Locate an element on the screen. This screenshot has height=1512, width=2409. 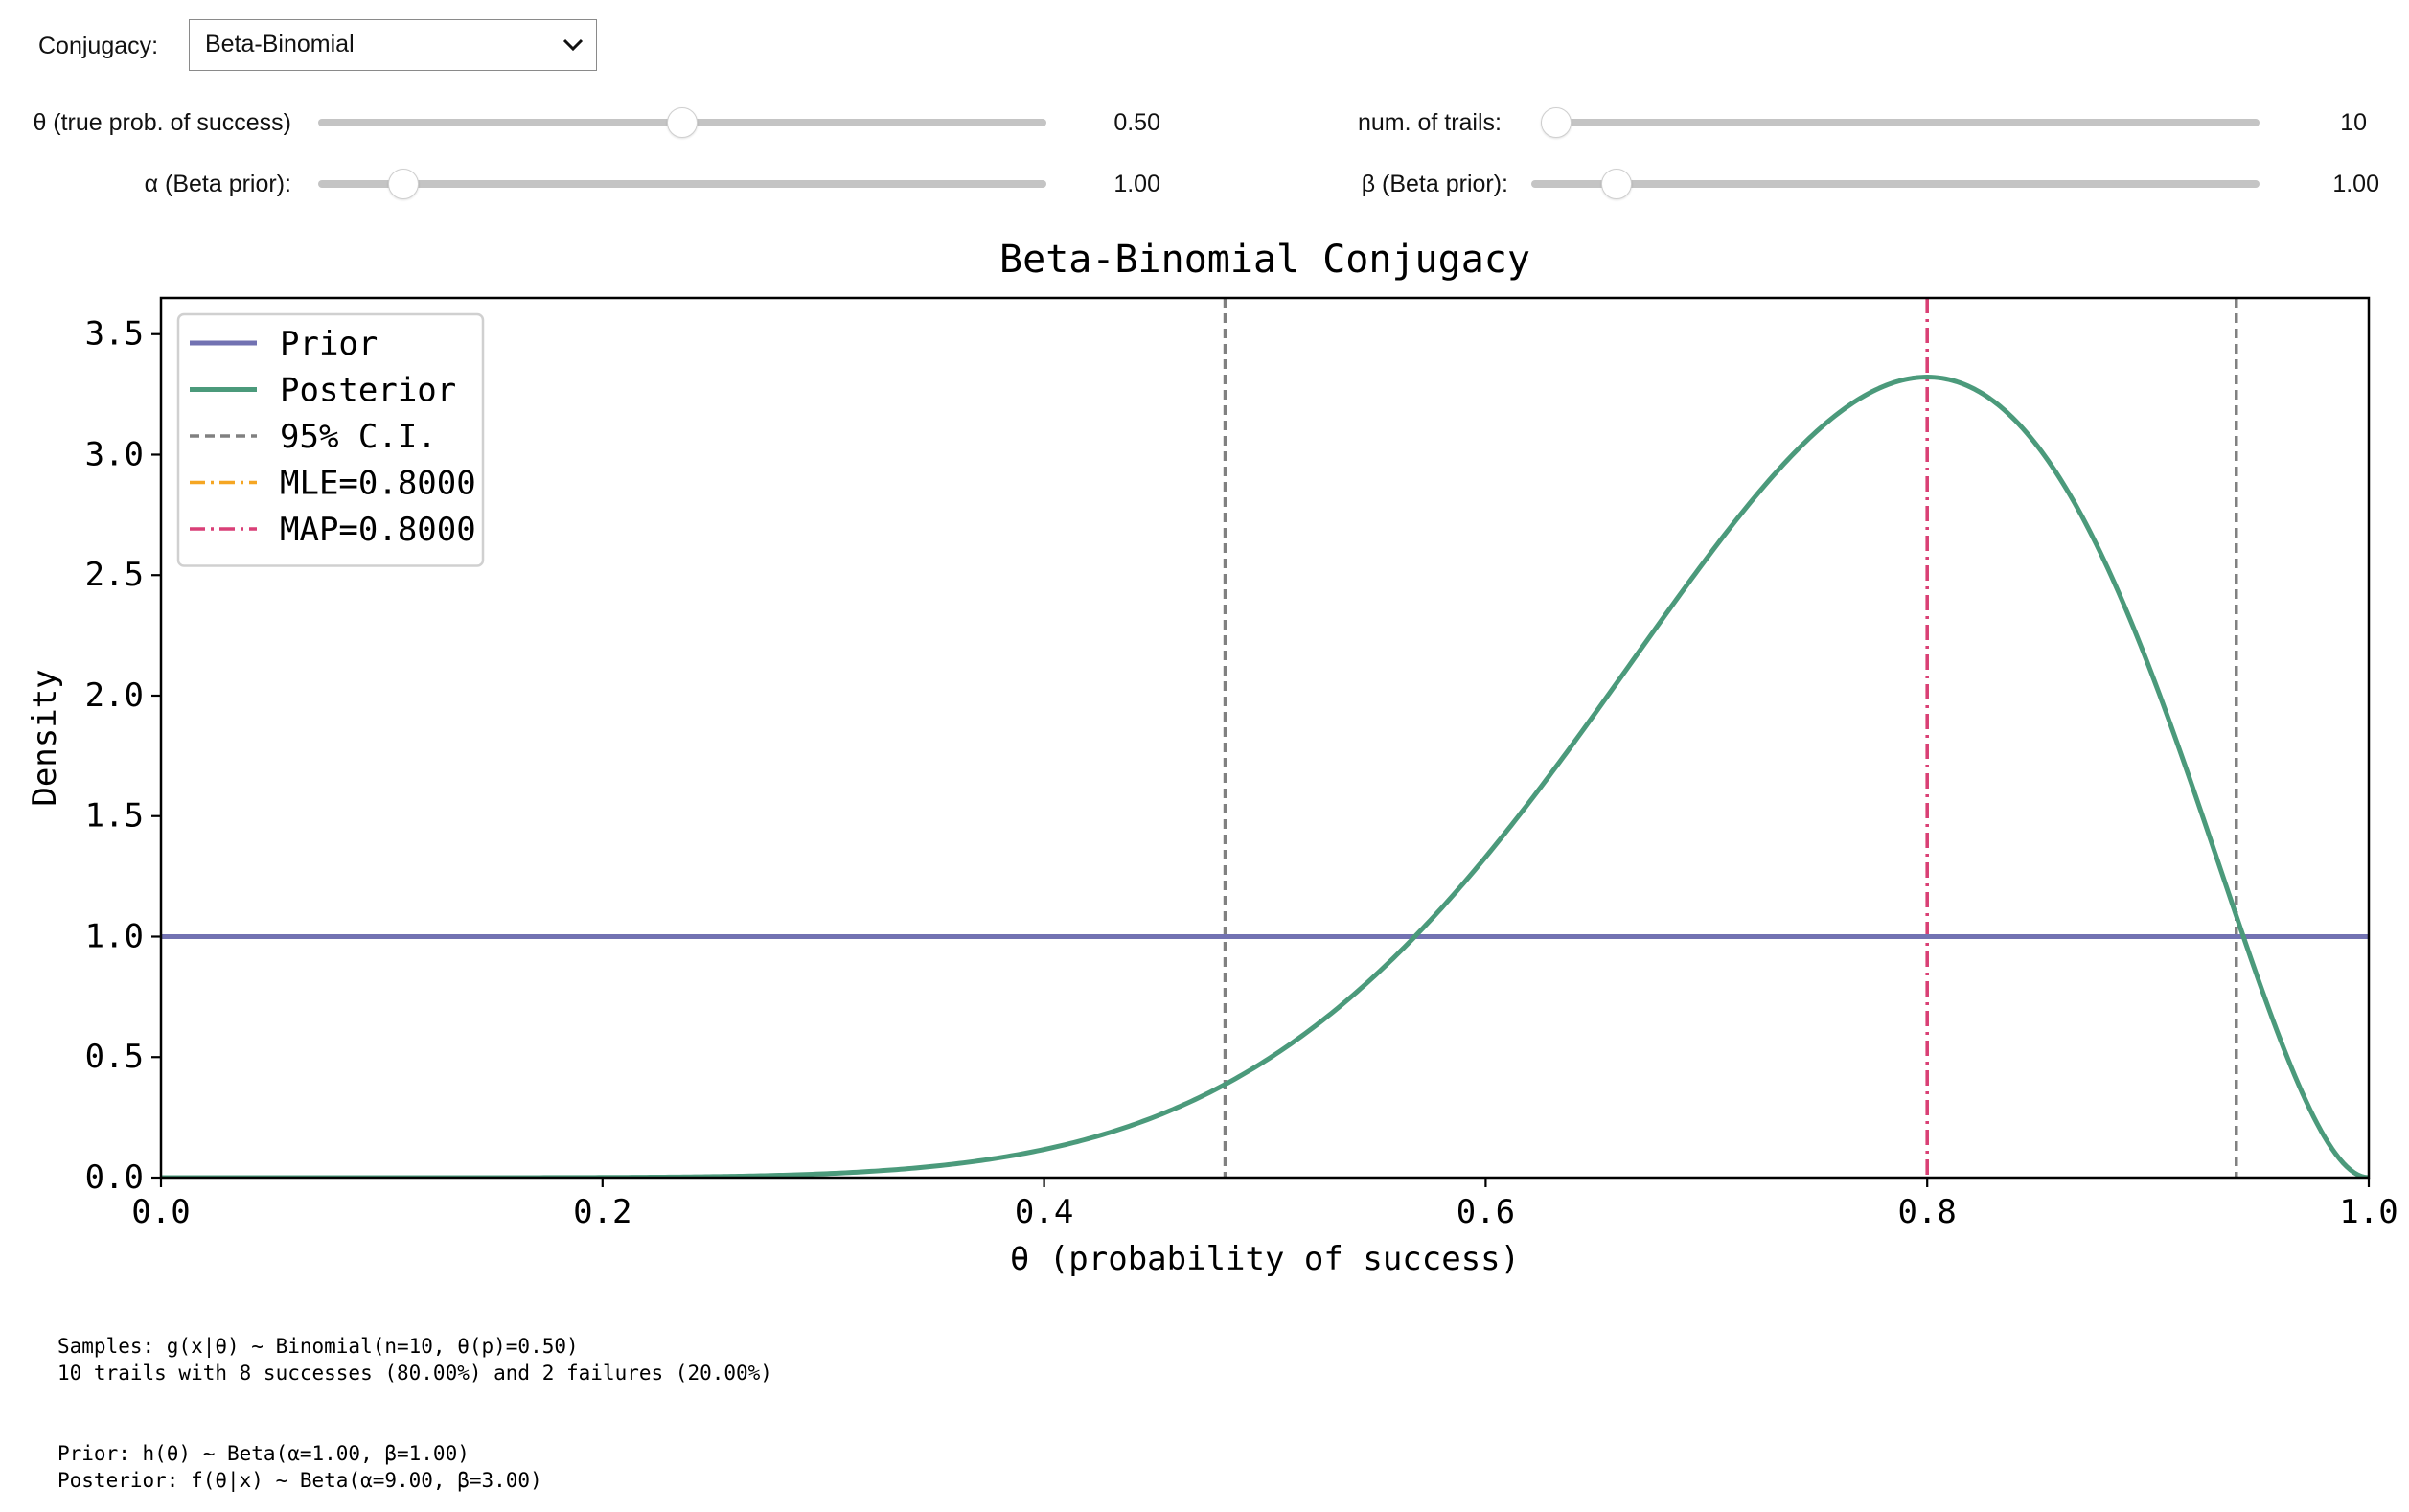
theta-slider-handle is located at coordinates (682, 122).